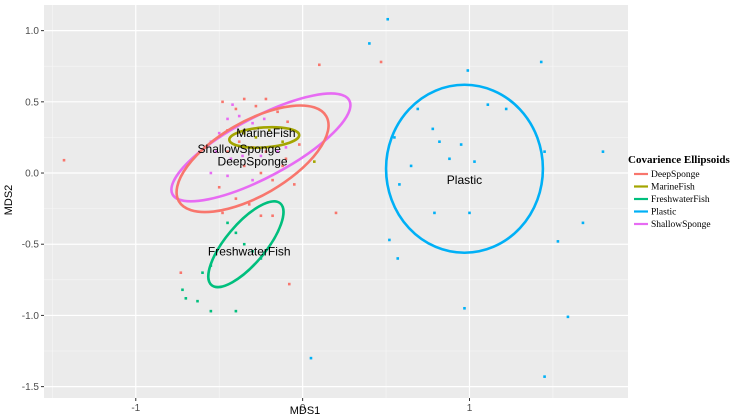 The height and width of the screenshot is (419, 737). I want to click on y-tick-label: 1.0, so click(32, 31).